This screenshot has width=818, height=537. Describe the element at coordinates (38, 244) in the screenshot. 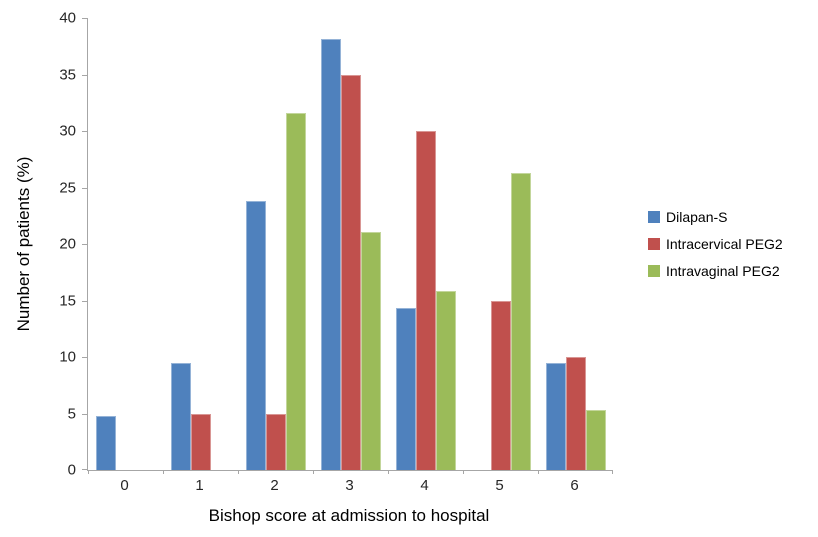

I see `y-axis-tick-labels: 0 5 10 15 20 25 30 35 40` at that location.